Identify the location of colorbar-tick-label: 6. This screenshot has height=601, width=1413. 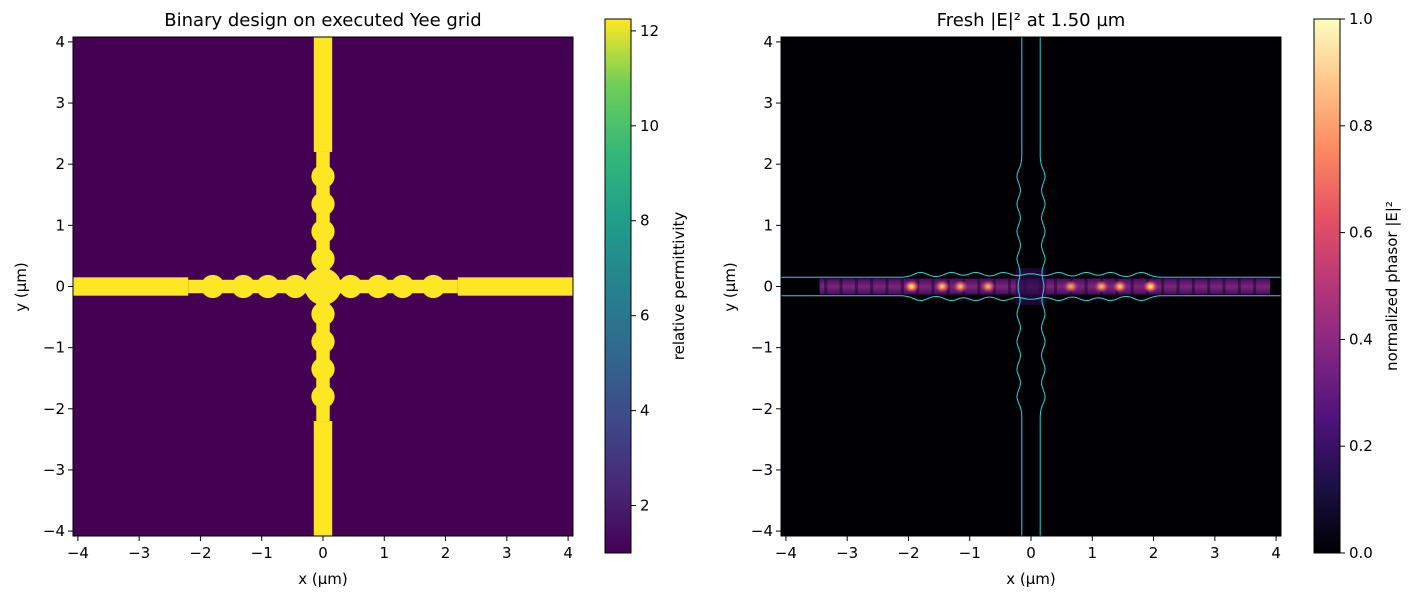
(645, 316).